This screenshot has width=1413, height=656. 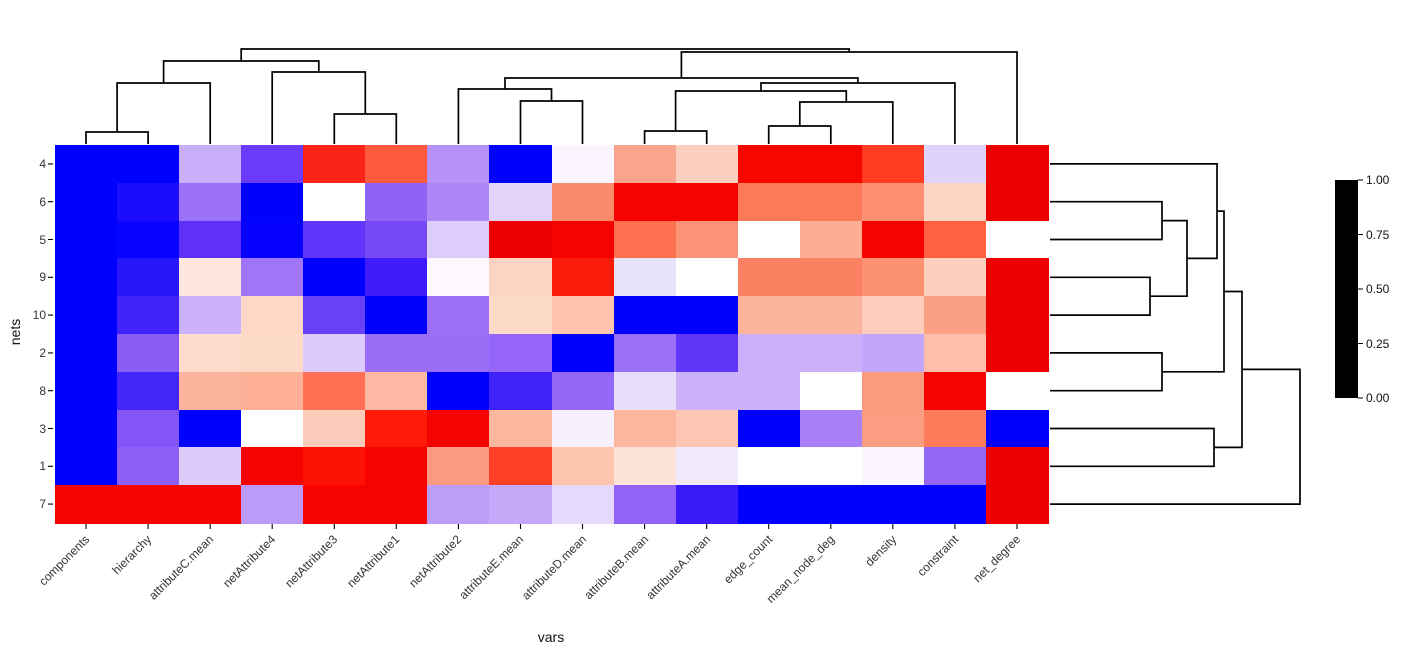 I want to click on legend-tick-label: 0.50, so click(x=1378, y=289).